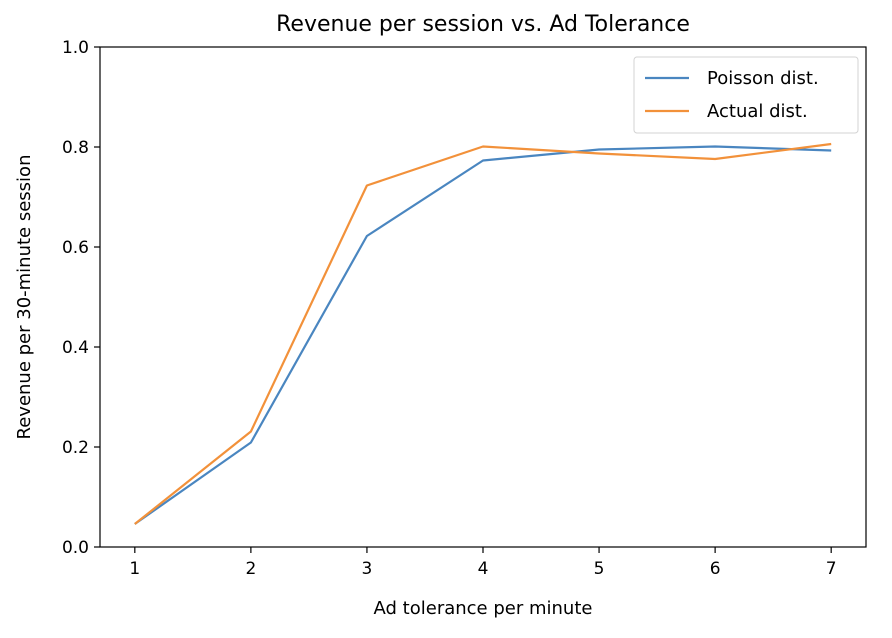 Image resolution: width=892 pixels, height=638 pixels. I want to click on x-tick-label: 2, so click(250, 569).